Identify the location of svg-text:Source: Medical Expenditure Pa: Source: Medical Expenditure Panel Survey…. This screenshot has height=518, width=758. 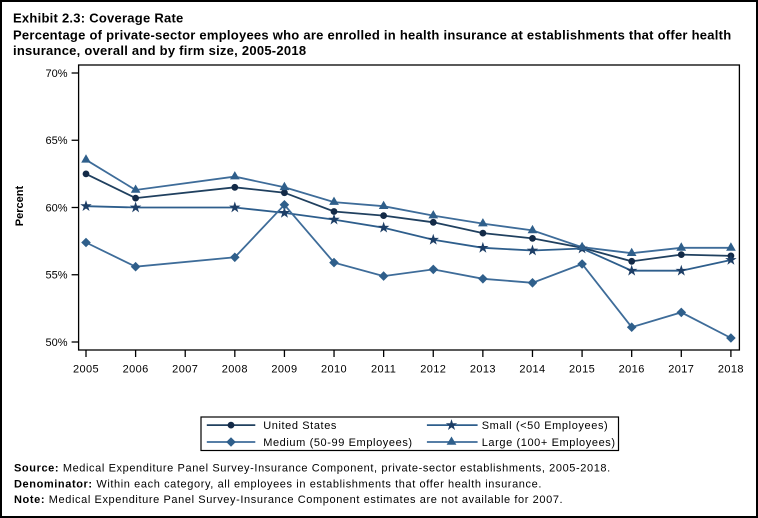
(312, 469).